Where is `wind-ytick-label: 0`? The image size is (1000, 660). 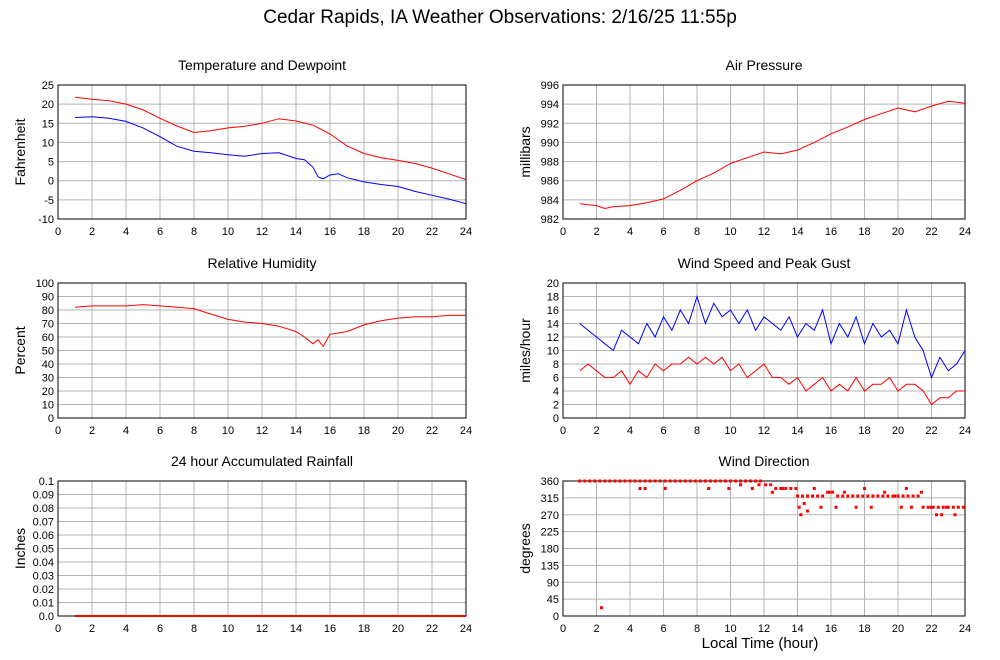
wind-ytick-label: 0 is located at coordinates (556, 419).